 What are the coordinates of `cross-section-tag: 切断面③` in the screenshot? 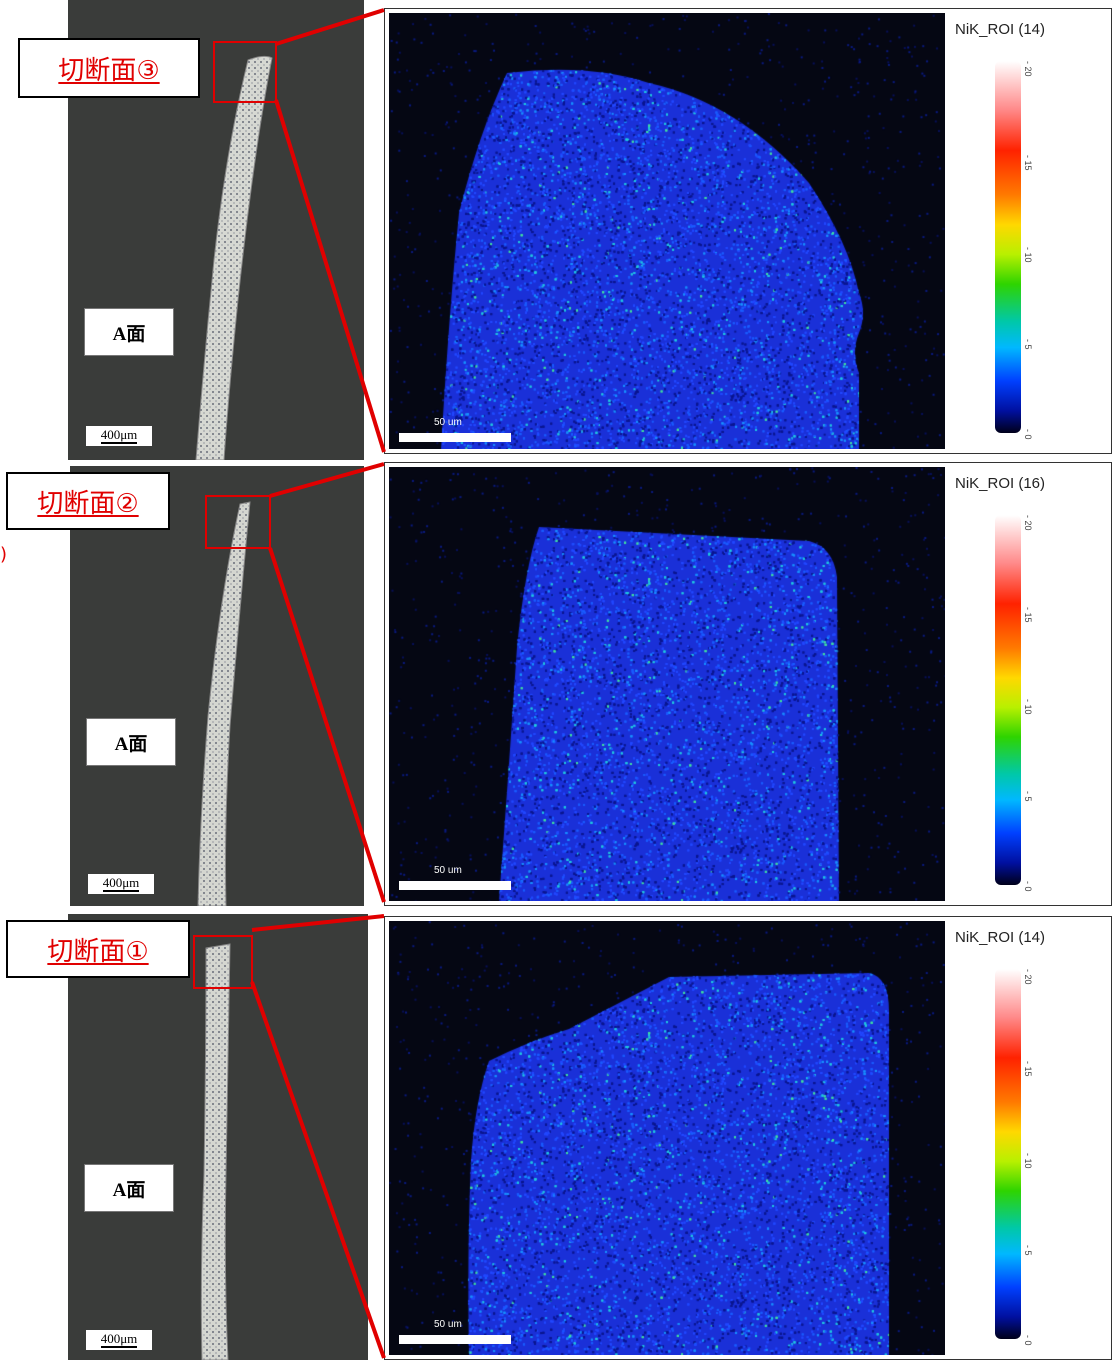 It's located at (109, 68).